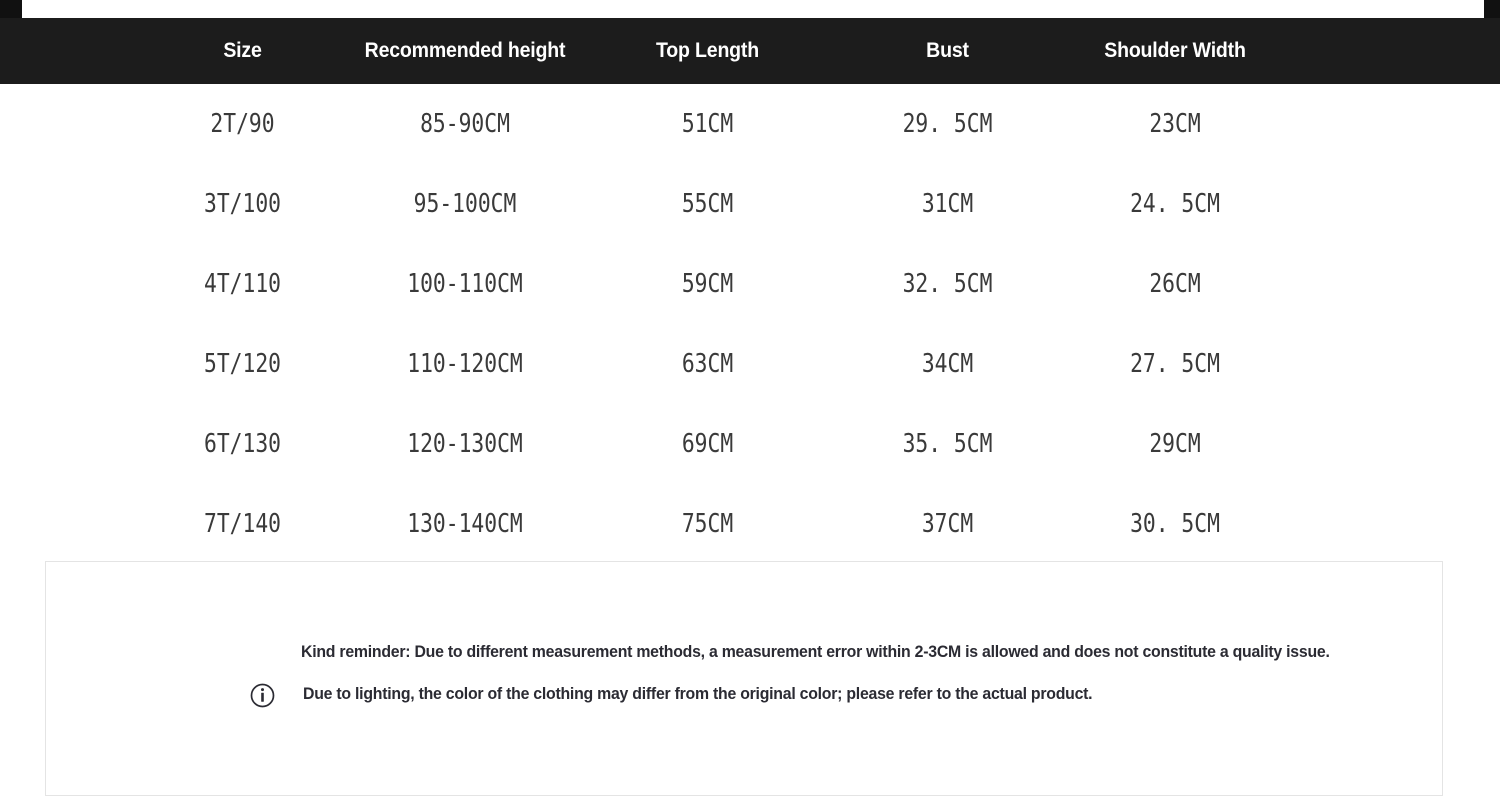  I want to click on cell-recommended-height: 110-120CM, so click(465, 364).